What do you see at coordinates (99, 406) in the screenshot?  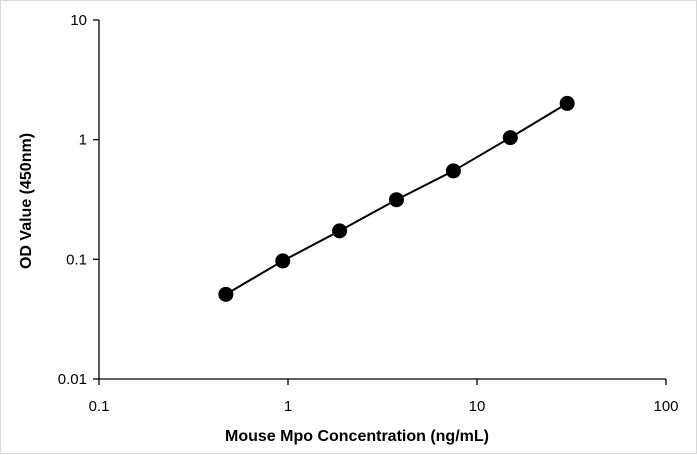 I see `x-tick-label: 0.1` at bounding box center [99, 406].